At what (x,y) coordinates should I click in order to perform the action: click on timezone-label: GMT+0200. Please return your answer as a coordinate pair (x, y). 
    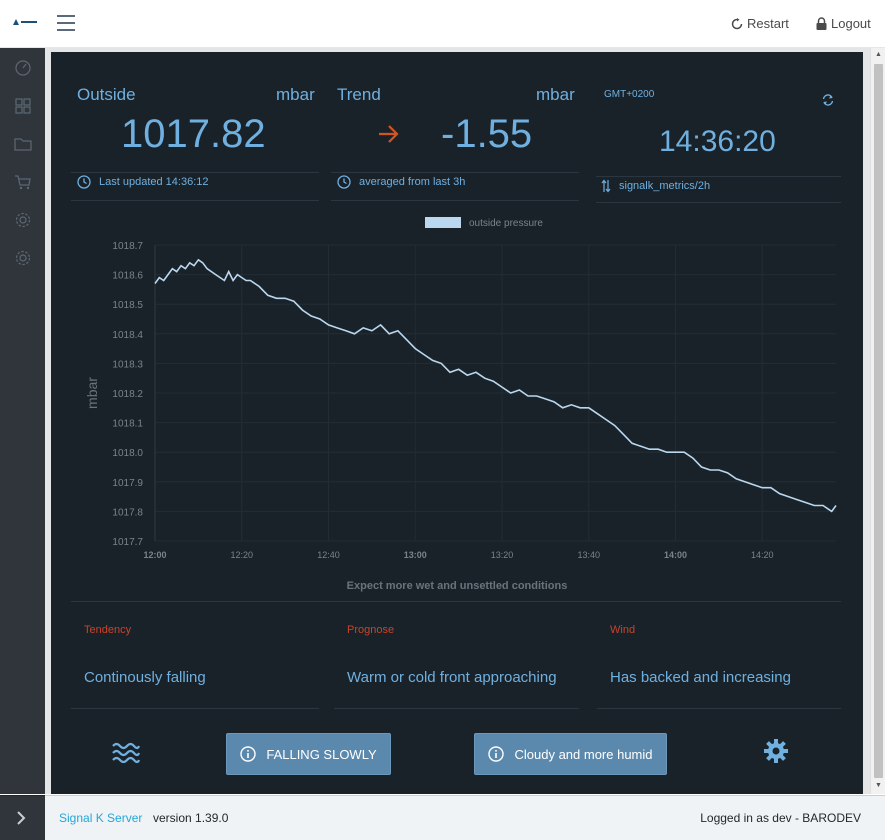
    Looking at the image, I should click on (629, 94).